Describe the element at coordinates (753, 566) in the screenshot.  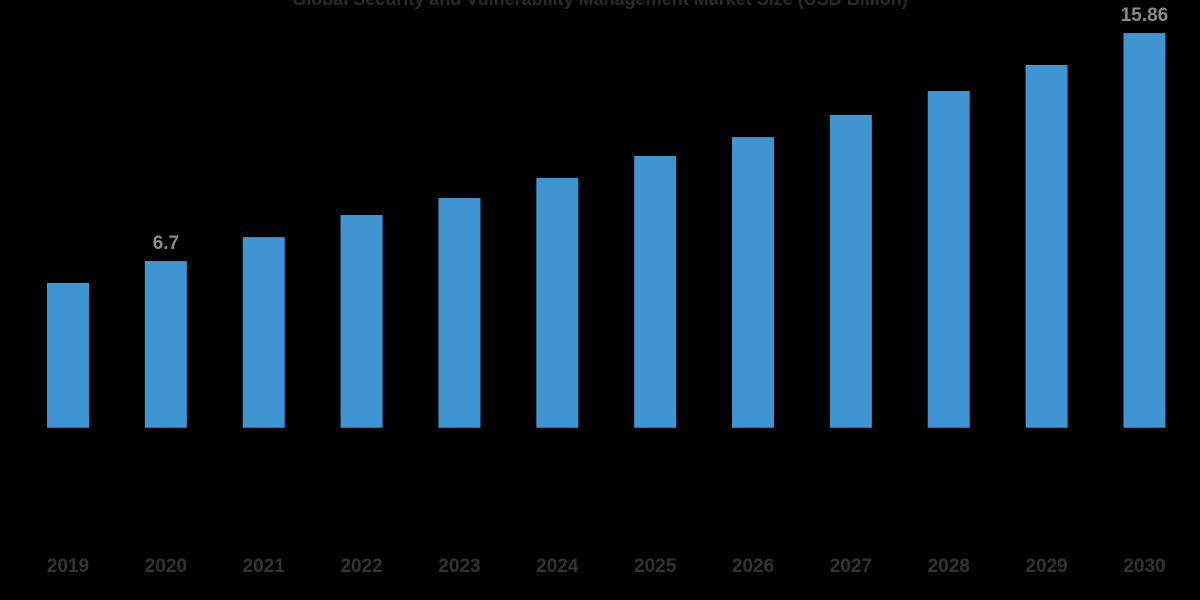
I see `x-tick-label: 2026` at that location.